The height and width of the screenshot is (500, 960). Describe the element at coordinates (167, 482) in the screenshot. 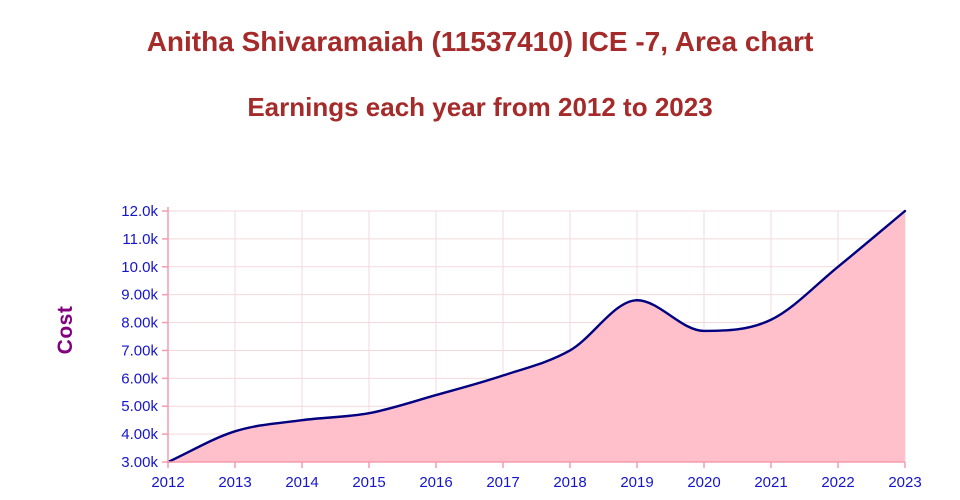

I see `x-tick-label: 2012` at that location.